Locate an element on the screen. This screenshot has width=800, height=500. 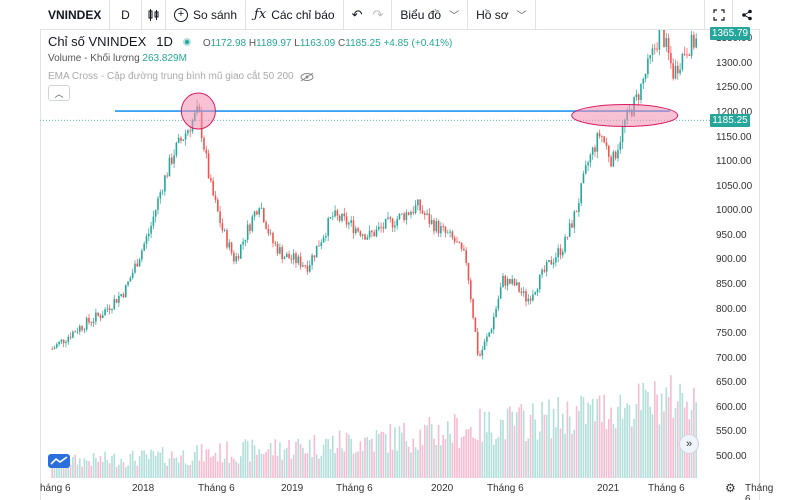
legend-collapse-button: ︿ is located at coordinates (59, 93).